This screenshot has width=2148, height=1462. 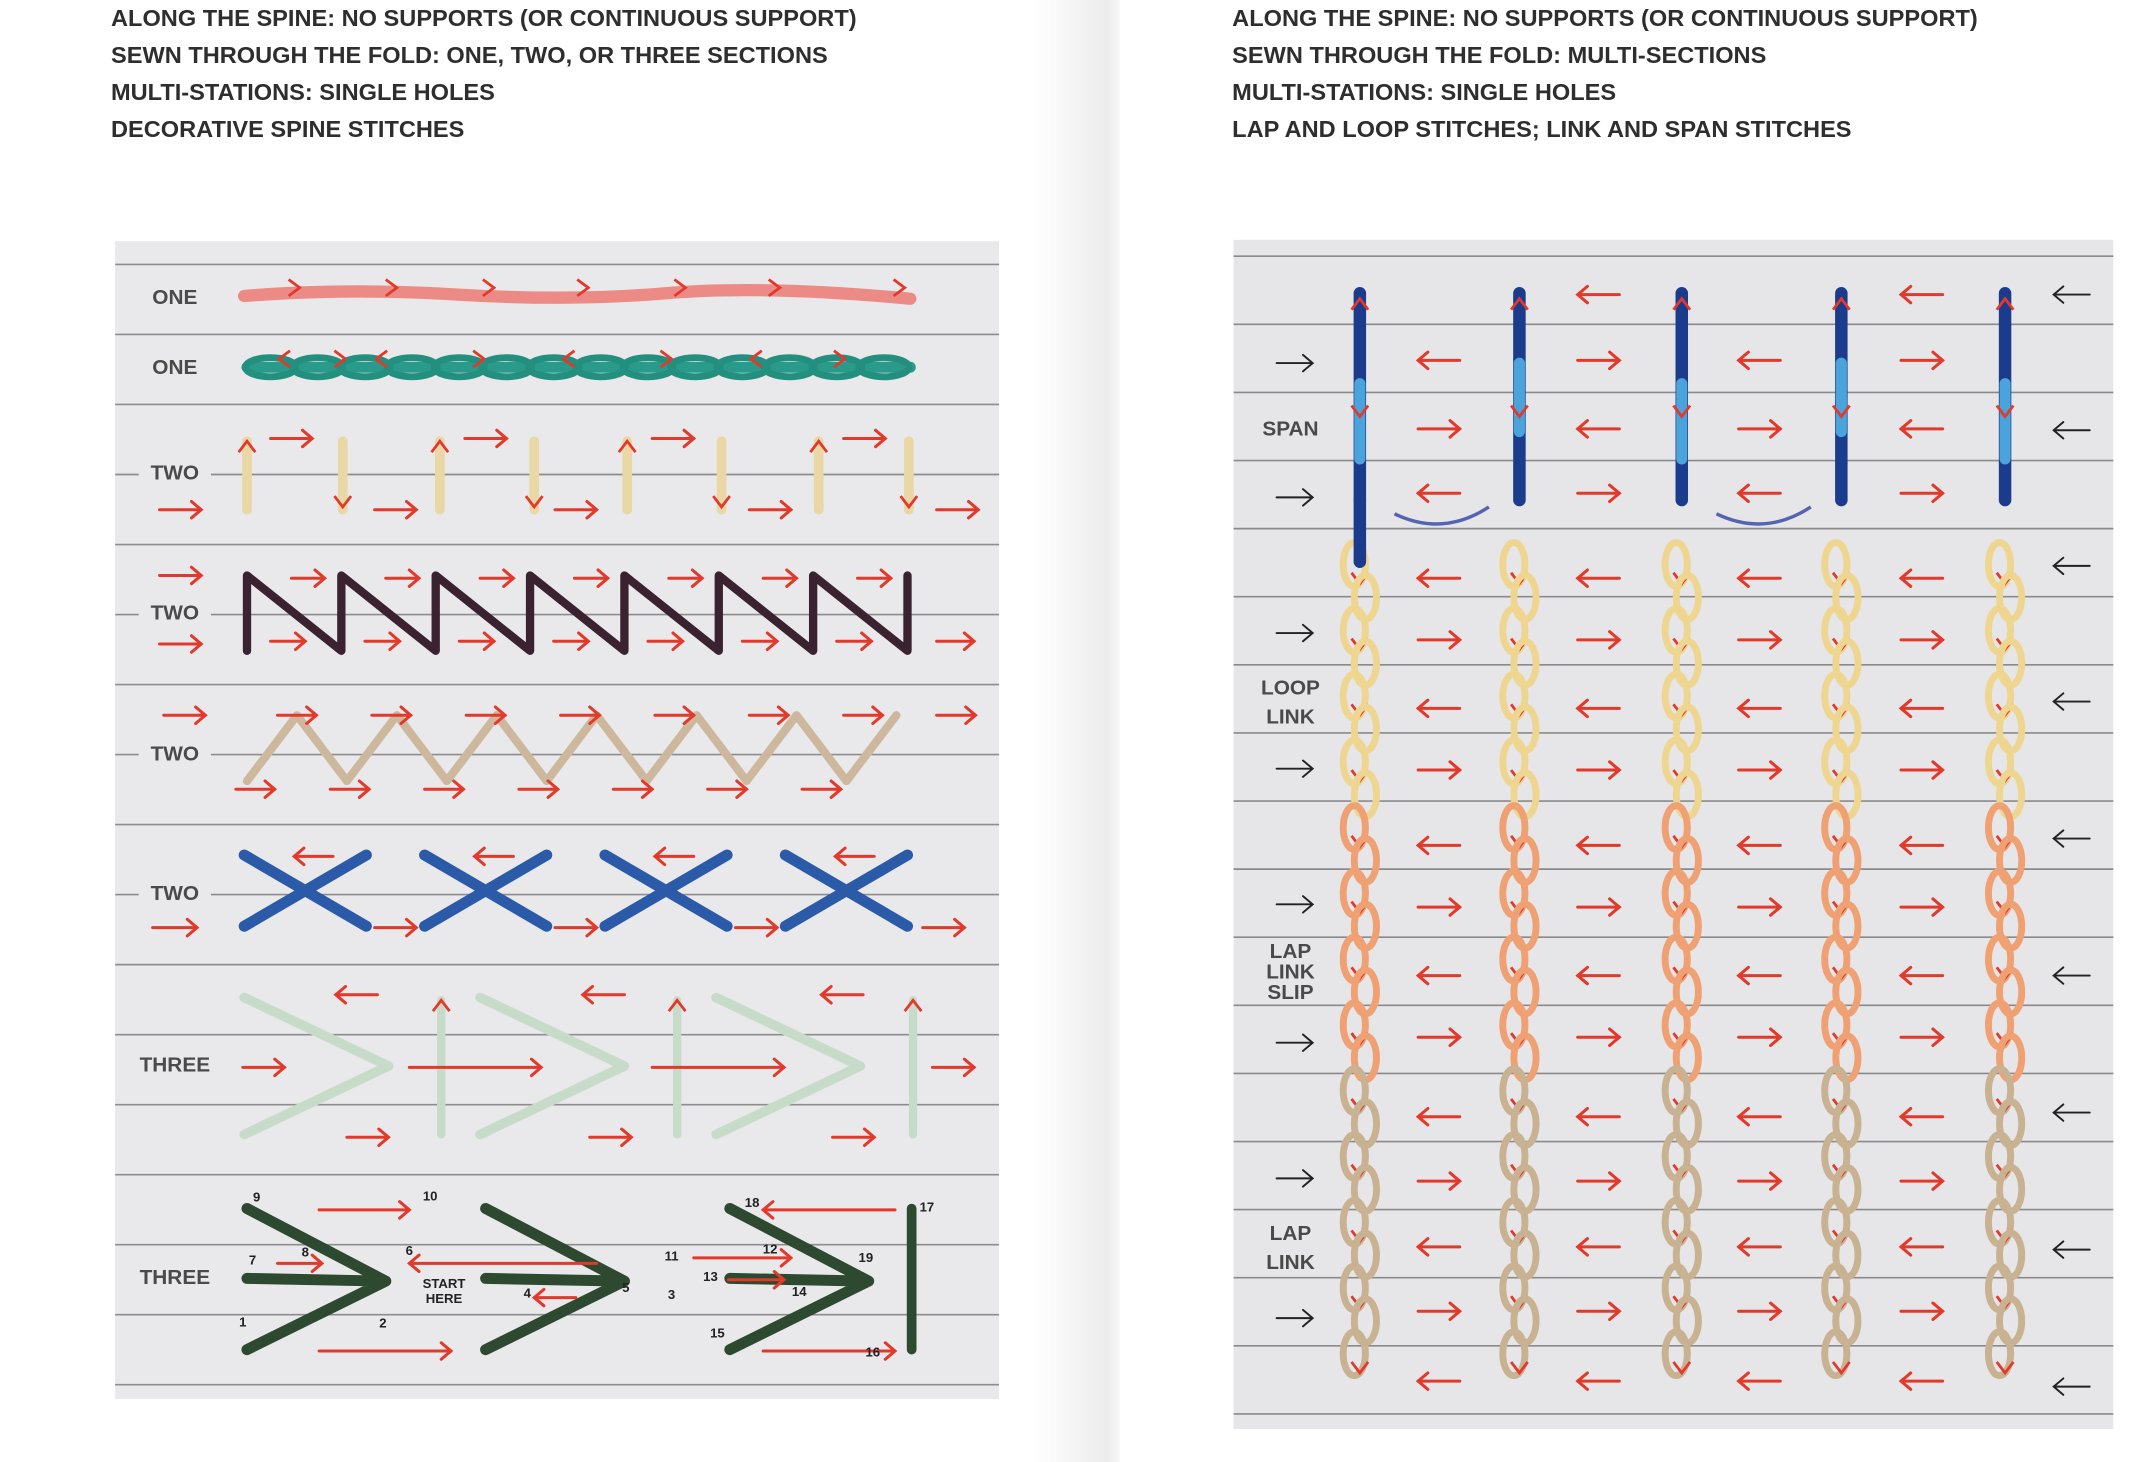 I want to click on start-label: HERE, so click(x=444, y=1298).